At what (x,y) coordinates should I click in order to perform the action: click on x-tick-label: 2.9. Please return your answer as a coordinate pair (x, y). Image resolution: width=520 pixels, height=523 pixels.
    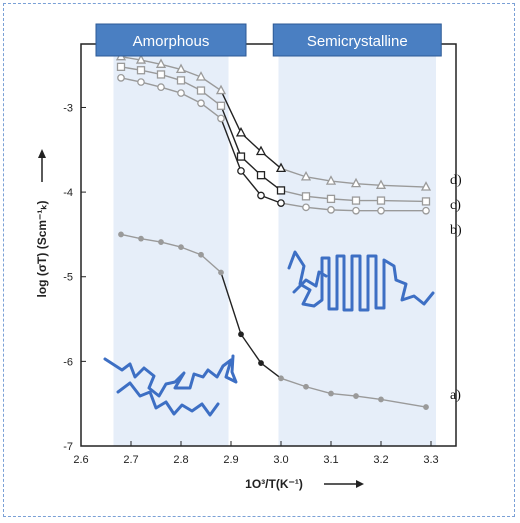
    Looking at the image, I should click on (230, 460).